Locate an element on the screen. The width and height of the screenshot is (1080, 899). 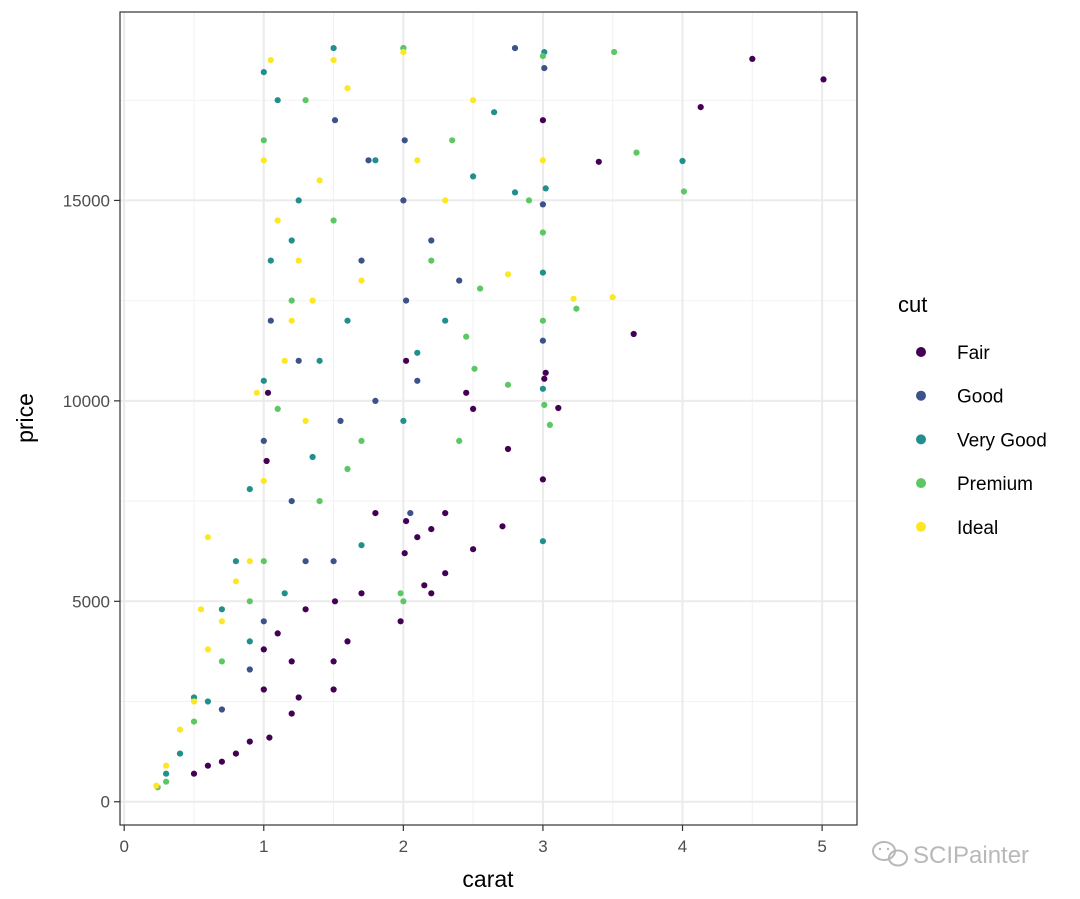
legend-items: Fair Good Very Good Premium Ideal is located at coordinates (981, 441).